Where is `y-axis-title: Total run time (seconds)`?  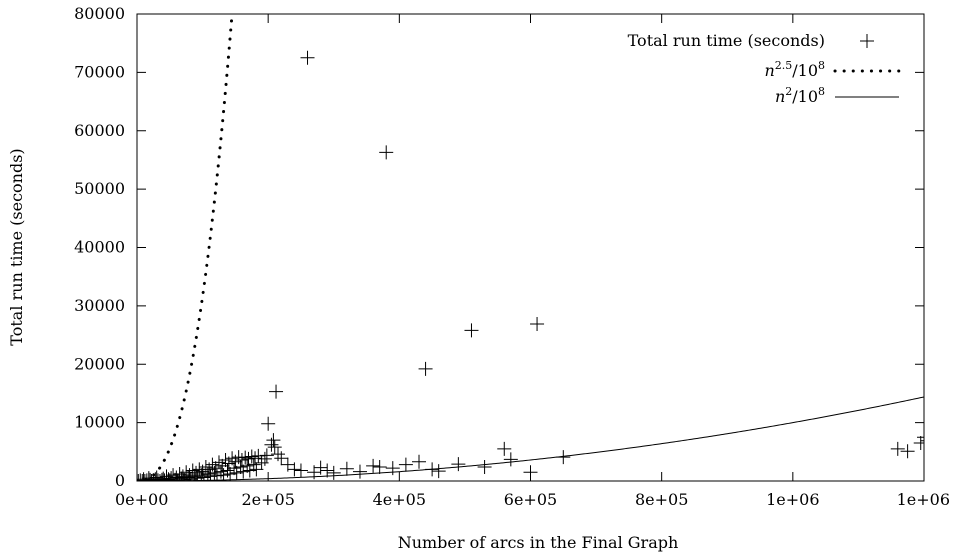
y-axis-title: Total run time (seconds) is located at coordinates (16, 246).